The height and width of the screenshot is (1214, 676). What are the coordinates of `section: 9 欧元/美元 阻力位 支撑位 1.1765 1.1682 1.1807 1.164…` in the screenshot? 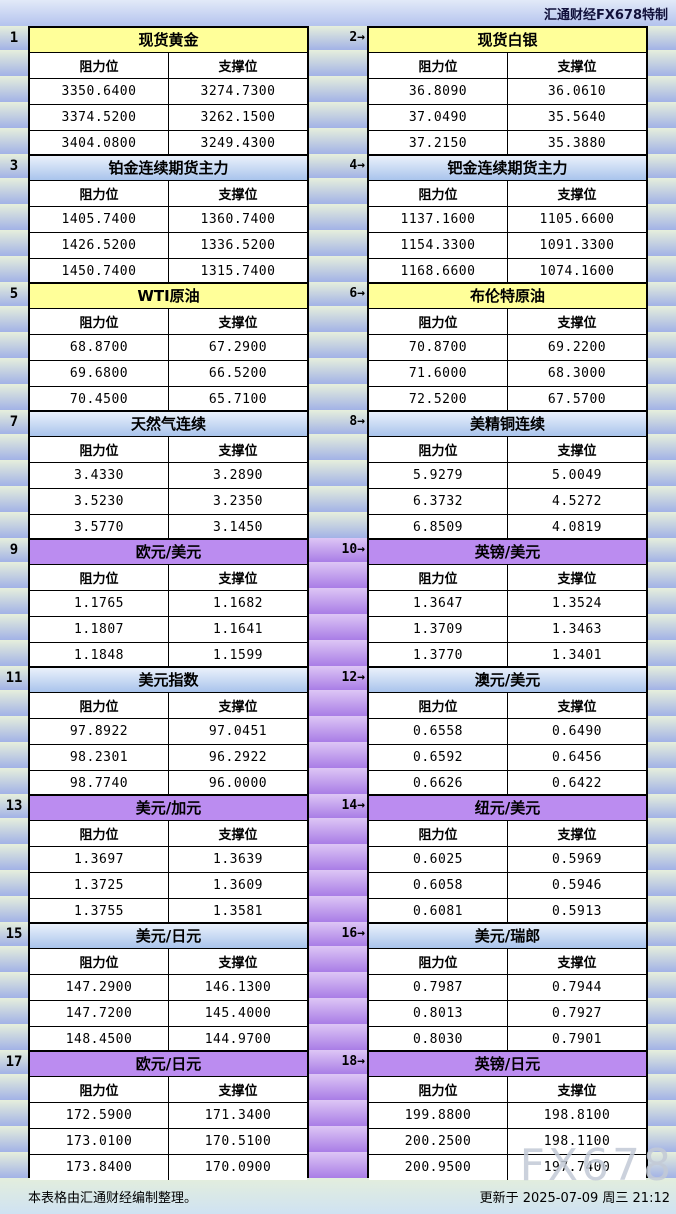 It's located at (338, 603).